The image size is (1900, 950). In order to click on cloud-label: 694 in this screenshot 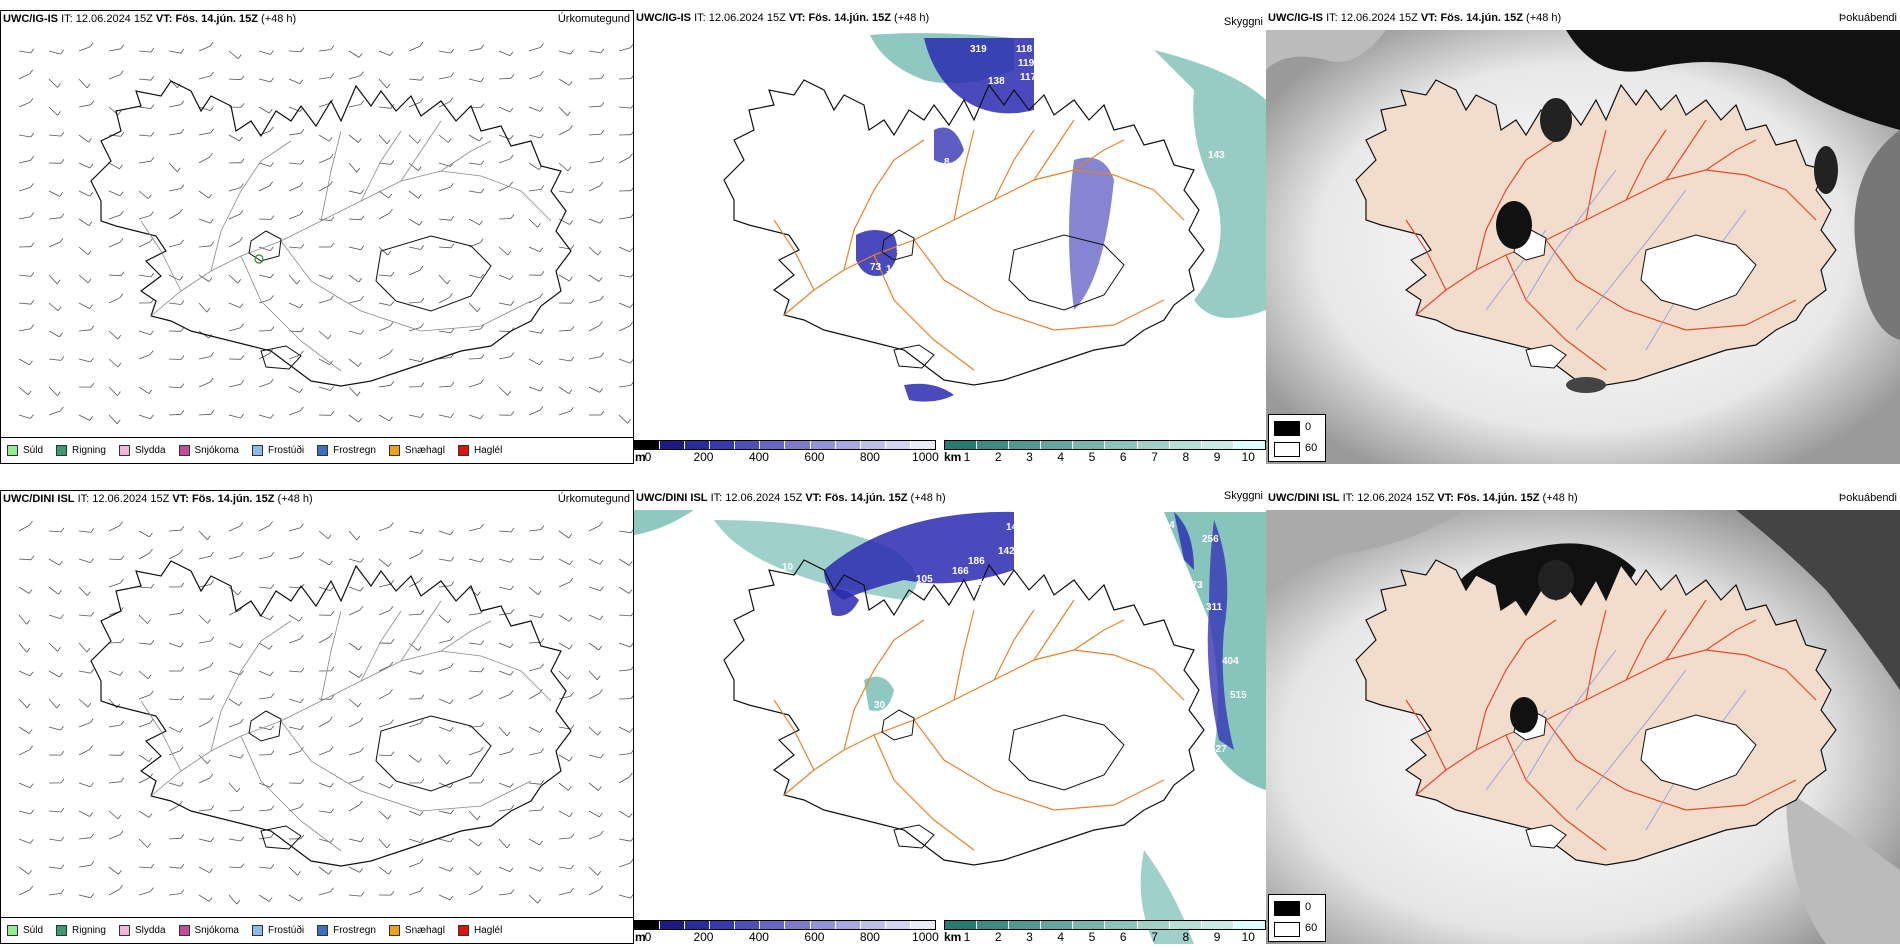, I will do `click(1166, 525)`.